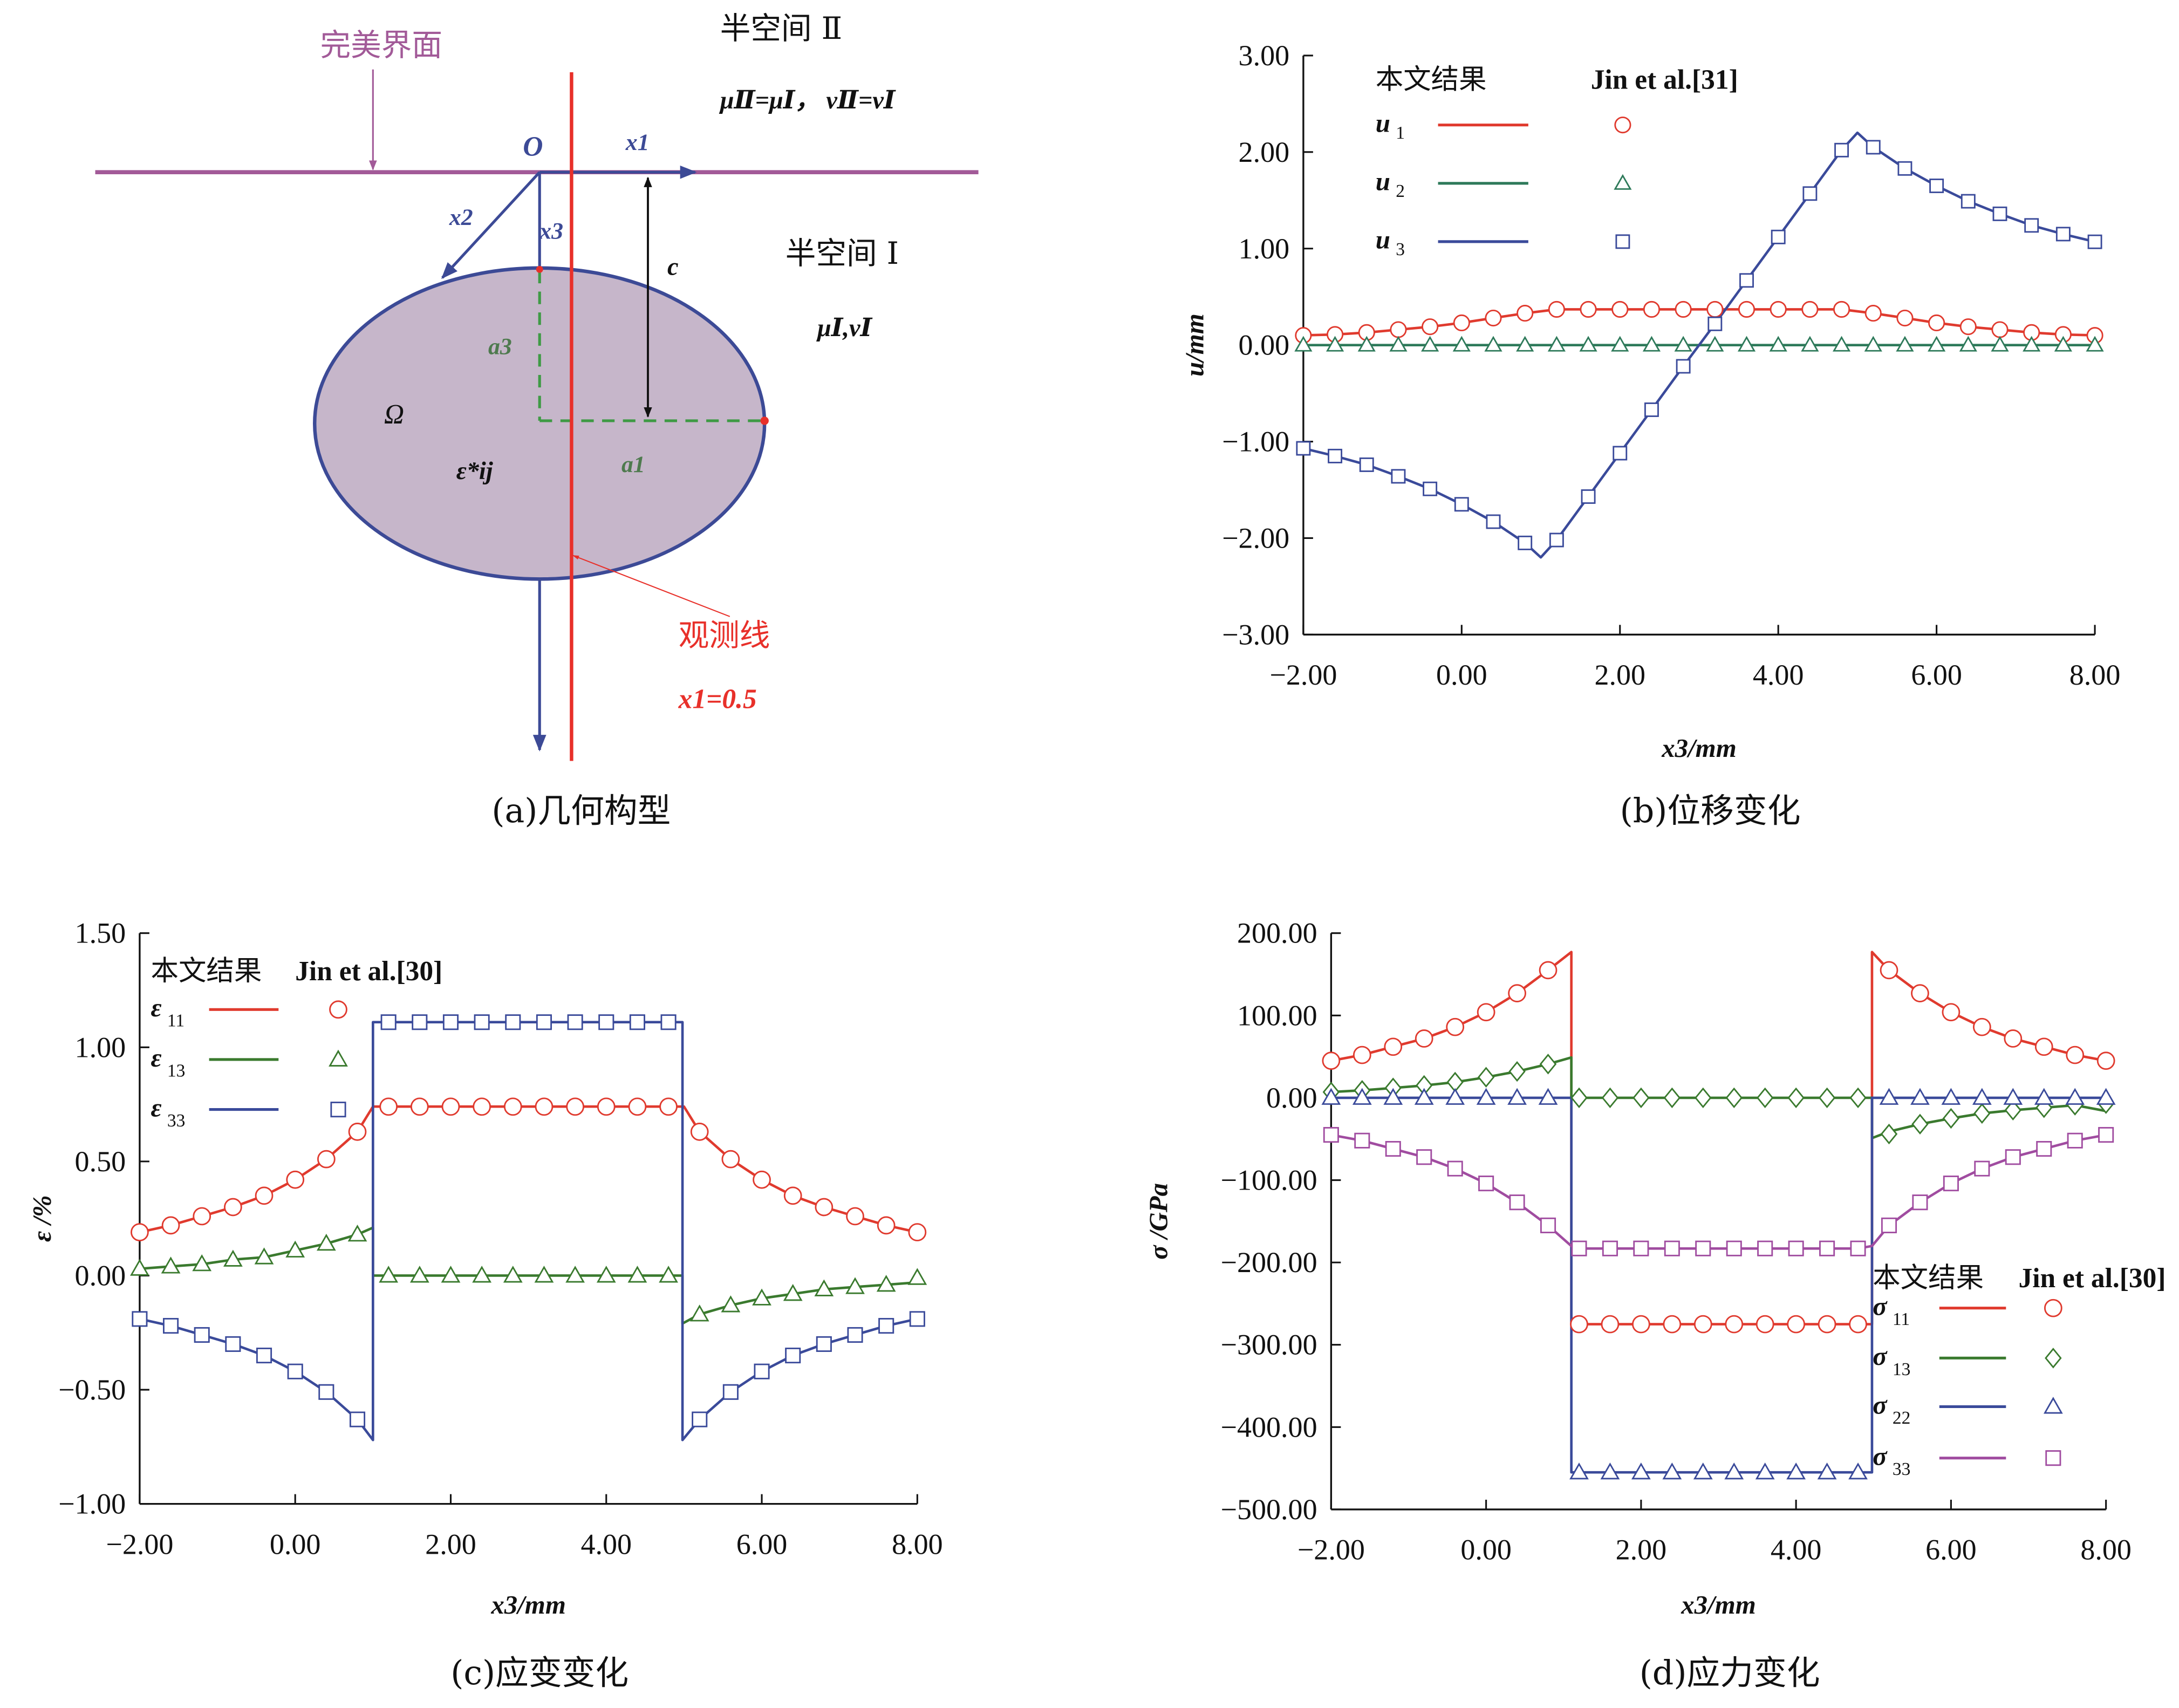 The height and width of the screenshot is (1708, 2179). What do you see at coordinates (1891, 1360) in the screenshot?
I see `legend-label-σ13: σ 13` at bounding box center [1891, 1360].